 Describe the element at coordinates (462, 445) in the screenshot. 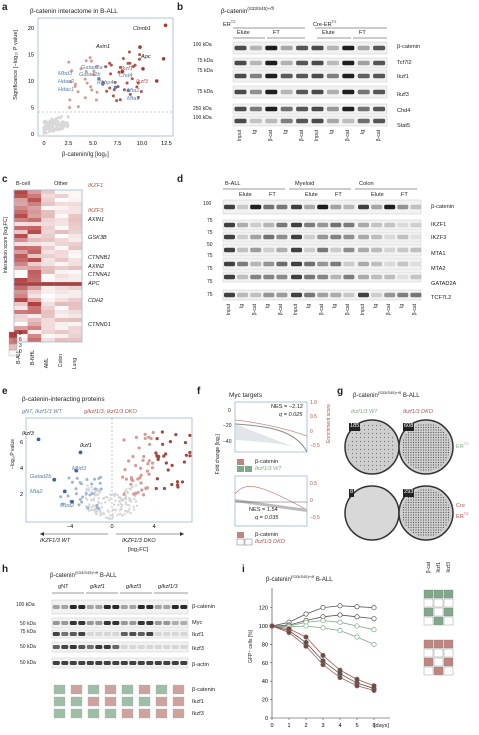

I see `panel-g-row-er: ERT2` at that location.